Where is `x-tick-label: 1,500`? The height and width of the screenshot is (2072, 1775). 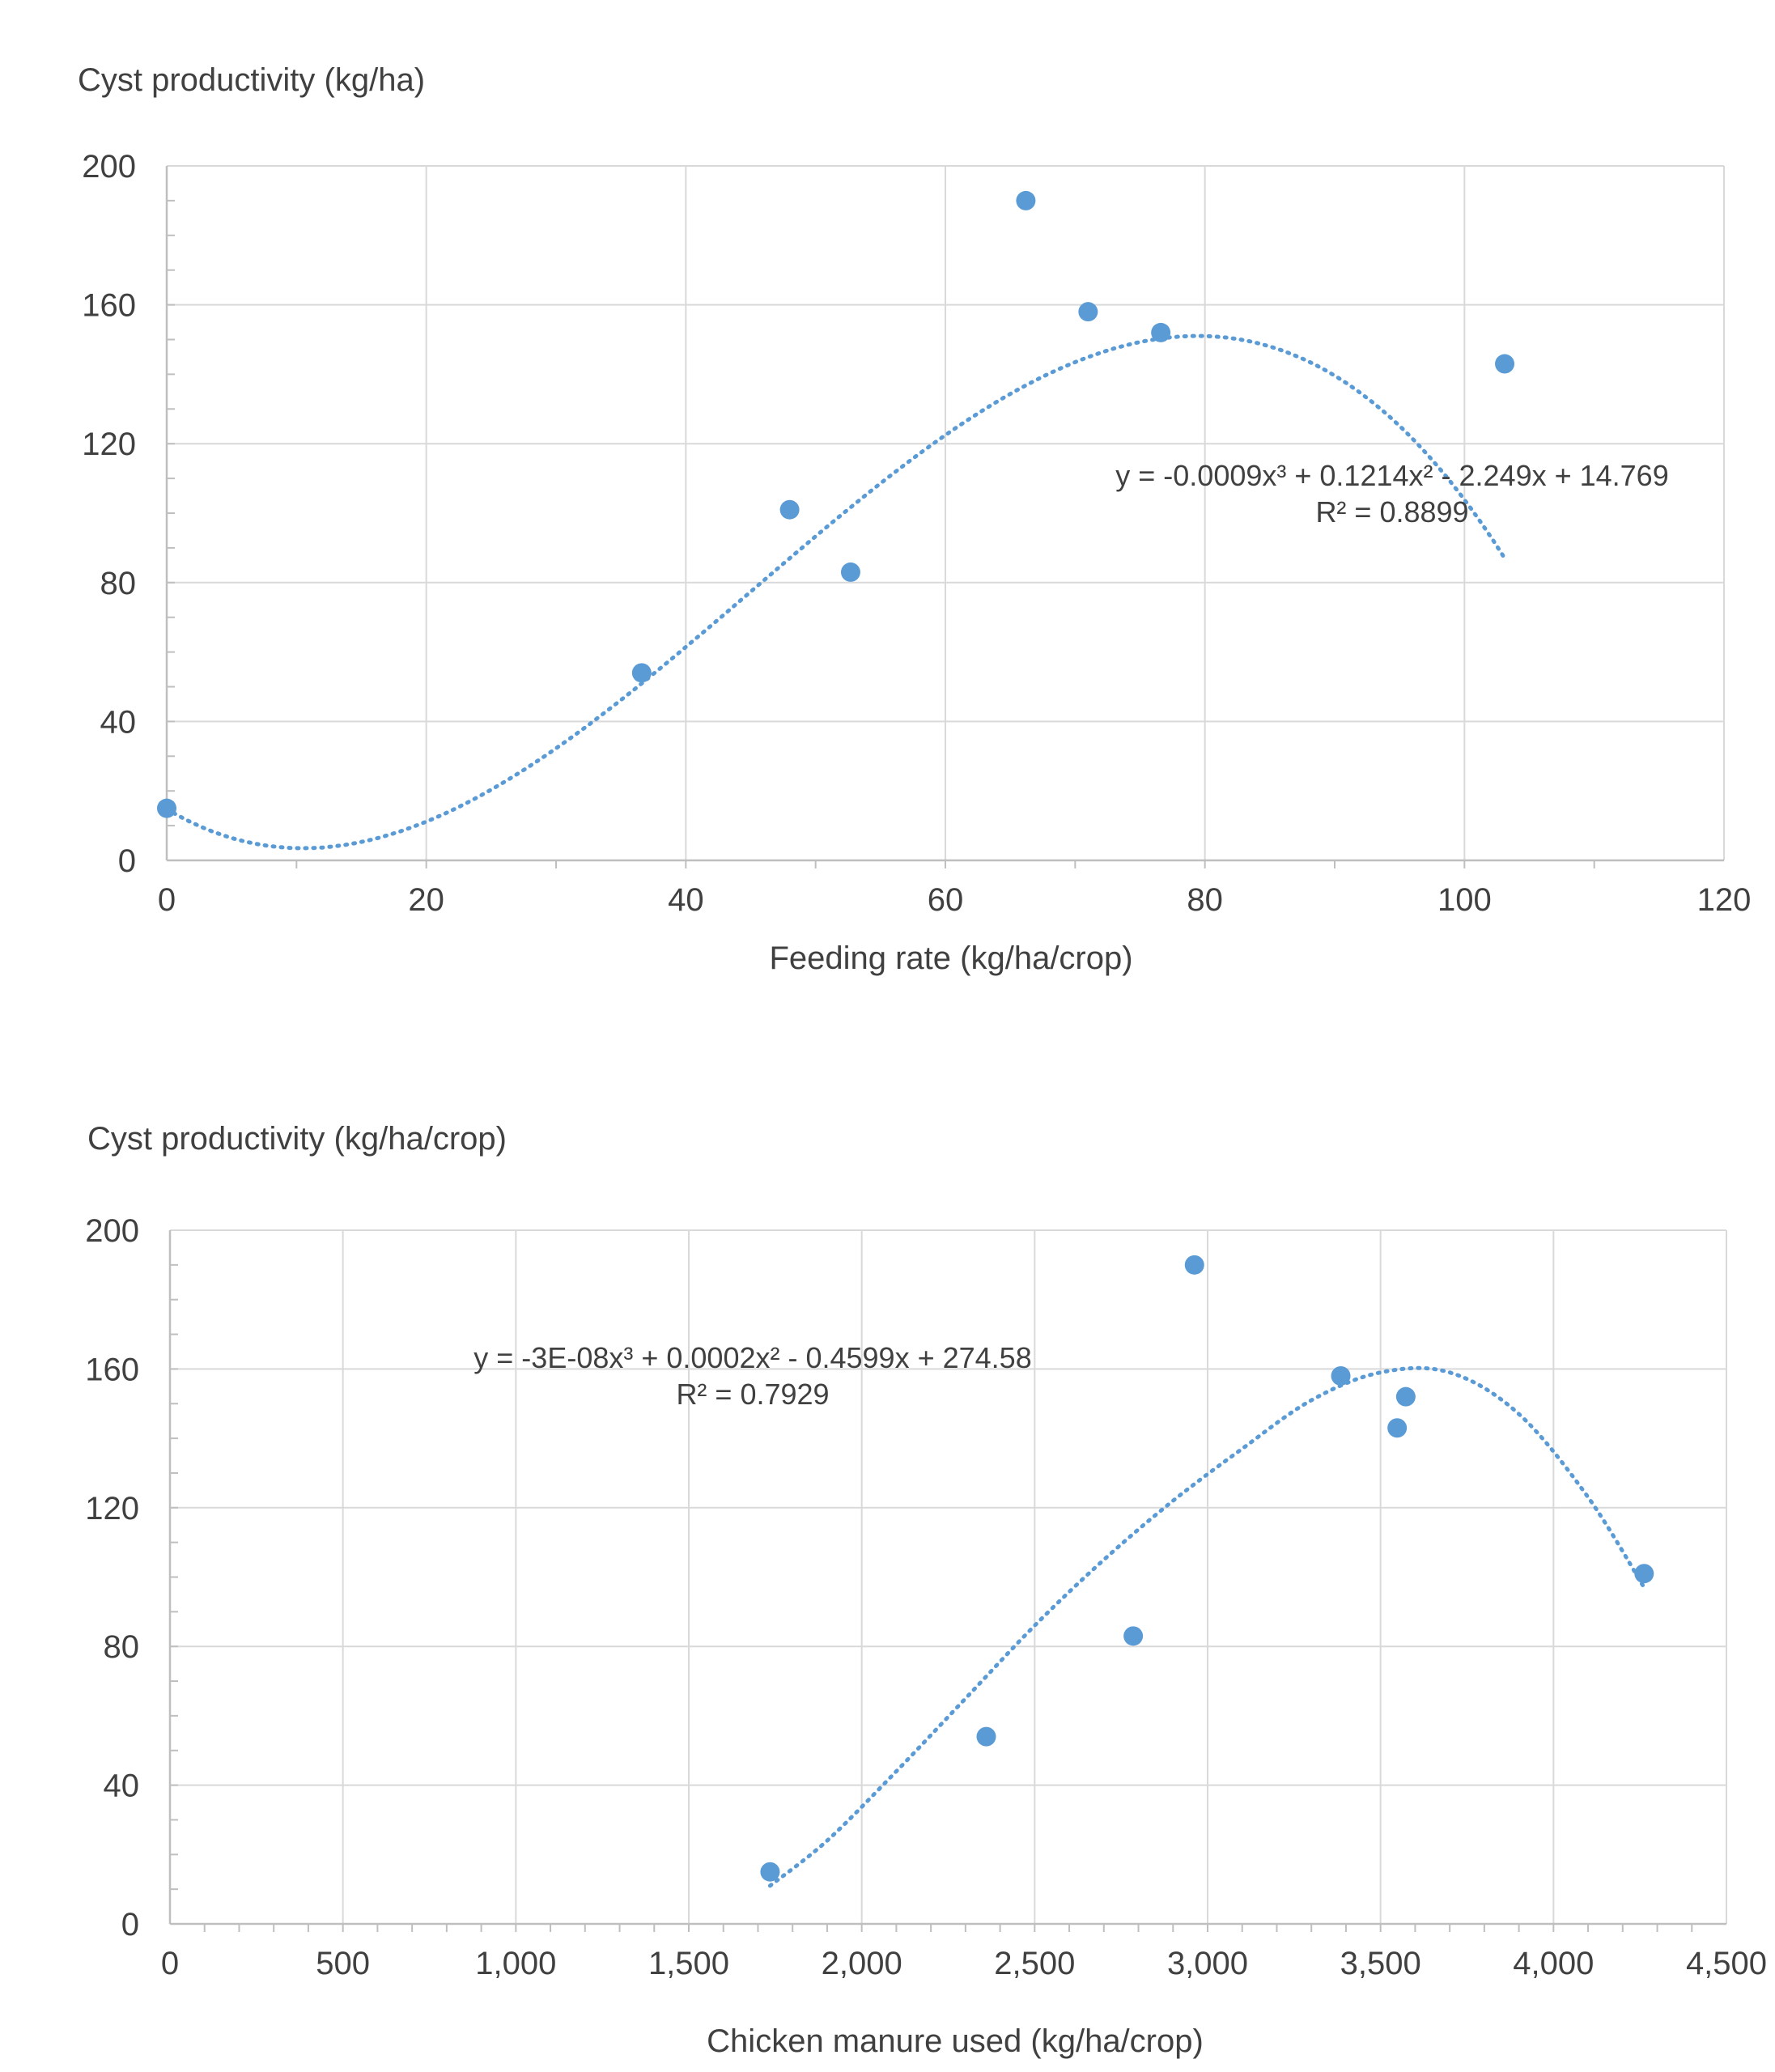 x-tick-label: 1,500 is located at coordinates (688, 1963).